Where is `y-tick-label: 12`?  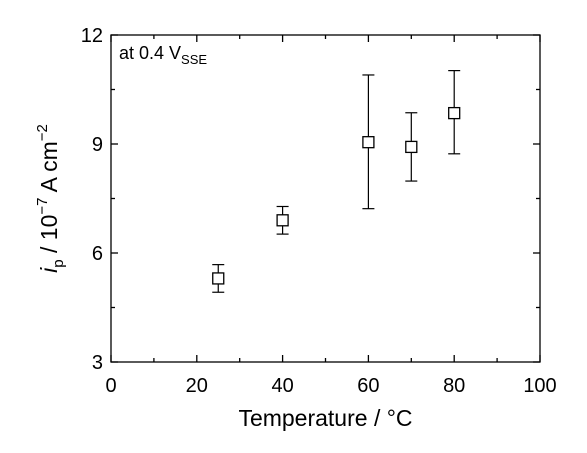
y-tick-label: 12 is located at coordinates (92, 36).